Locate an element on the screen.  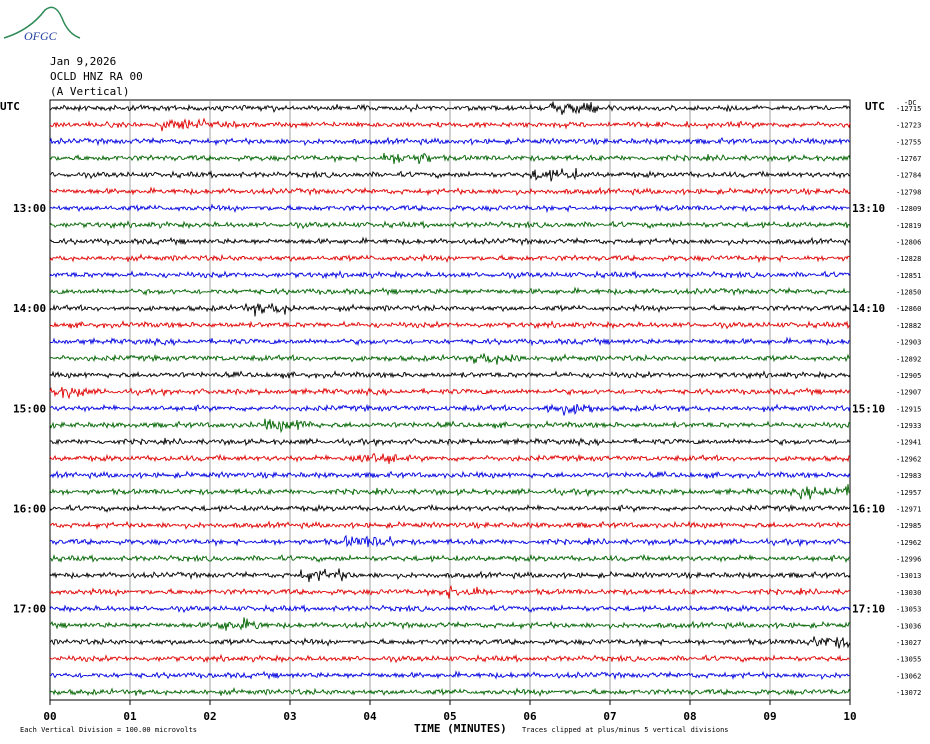
row-offset: -12892 is located at coordinates (908, 359).